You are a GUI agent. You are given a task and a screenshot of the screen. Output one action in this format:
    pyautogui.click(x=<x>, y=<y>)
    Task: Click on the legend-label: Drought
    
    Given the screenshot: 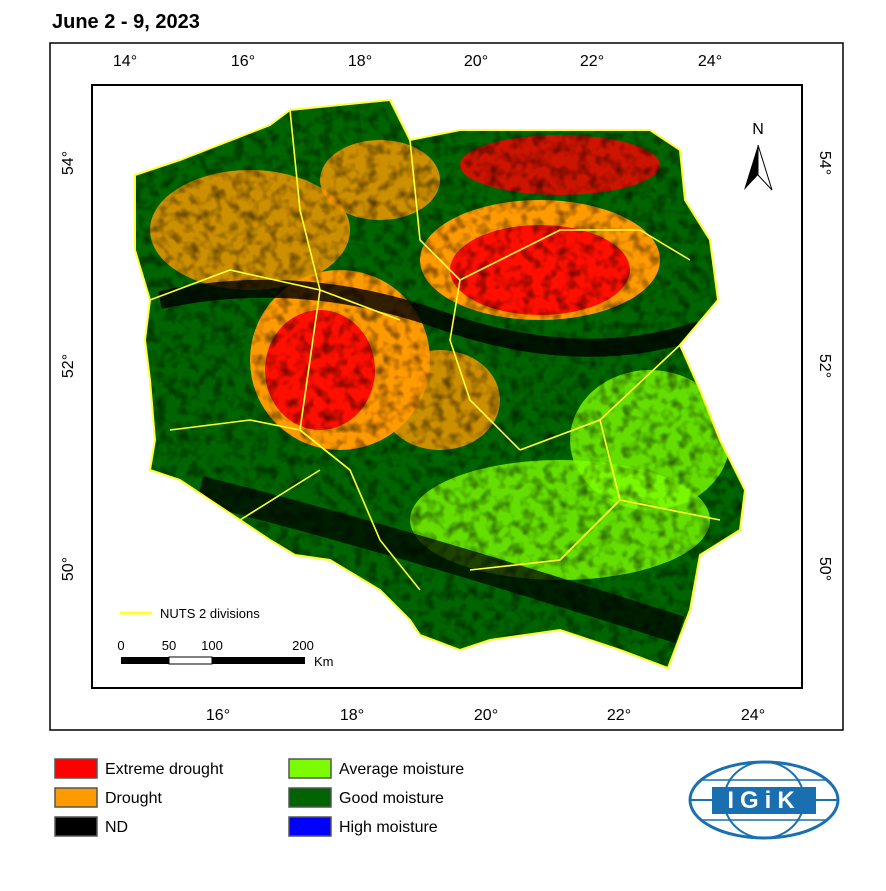 What is the action you would take?
    pyautogui.click(x=133, y=798)
    